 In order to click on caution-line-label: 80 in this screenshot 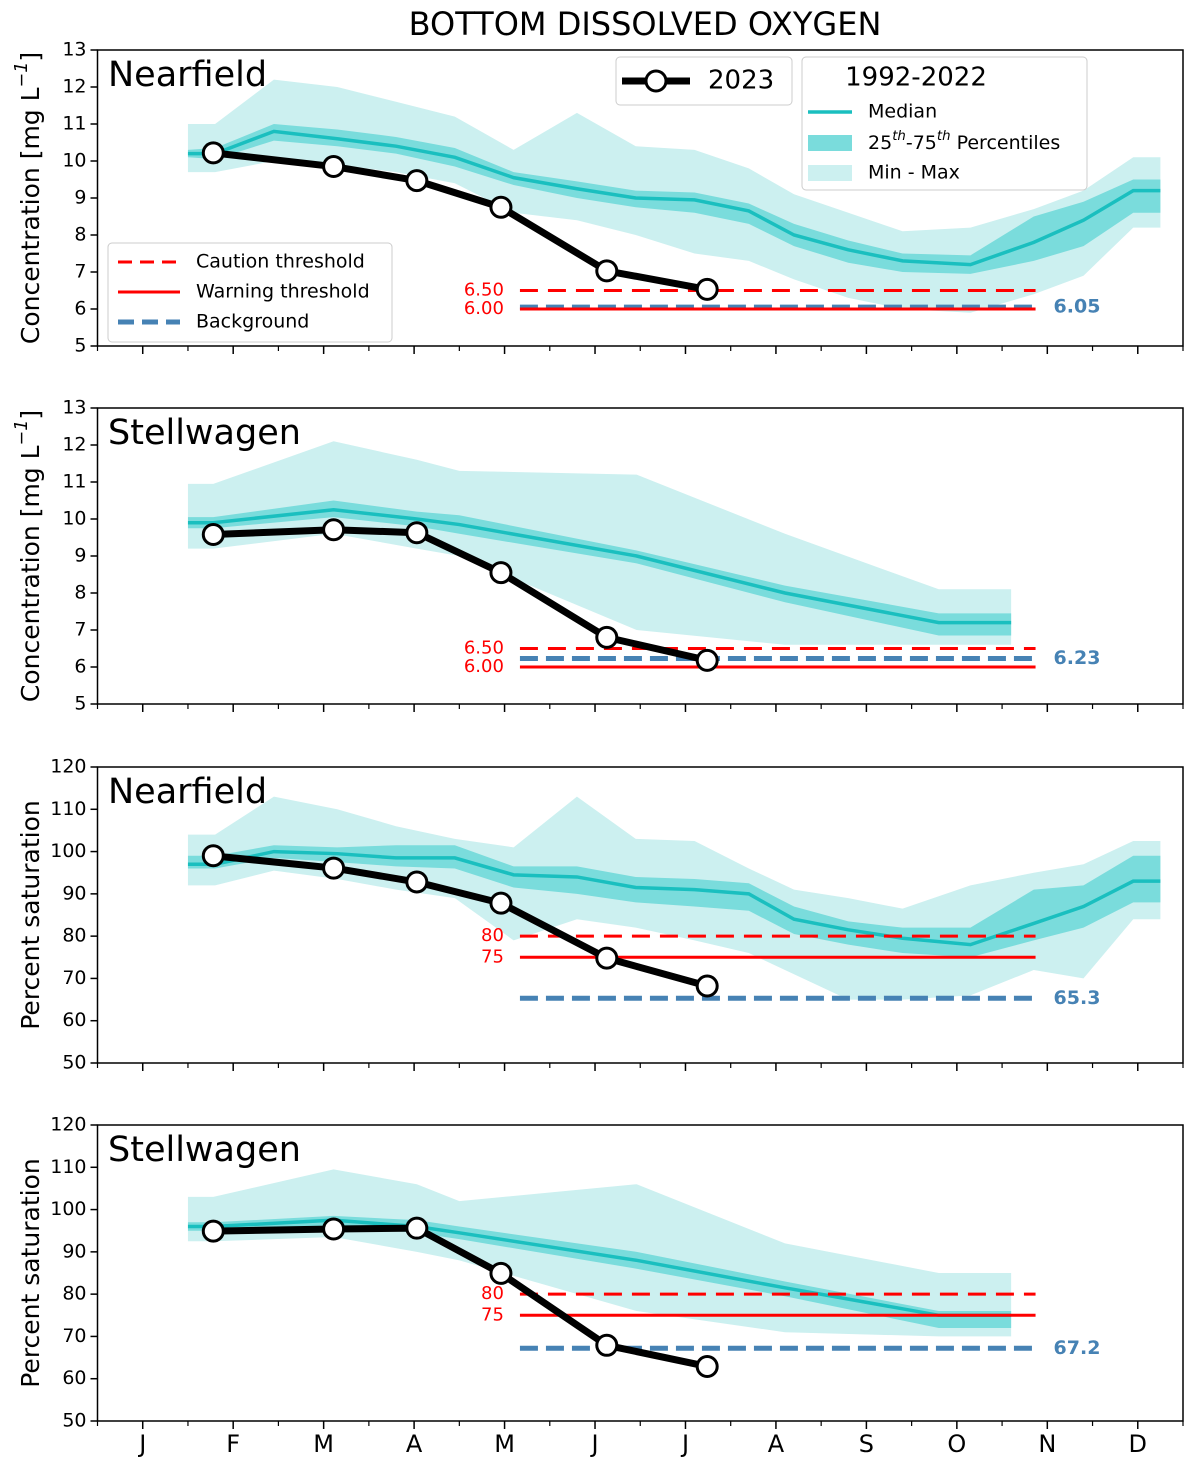, I will do `click(492, 935)`.